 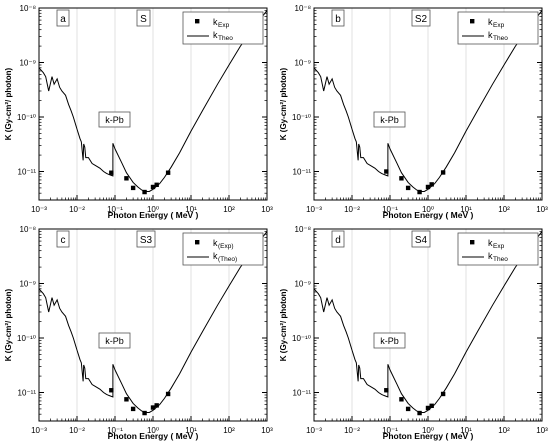 What do you see at coordinates (421, 19) in the screenshot?
I see `panel-title: S2` at bounding box center [421, 19].